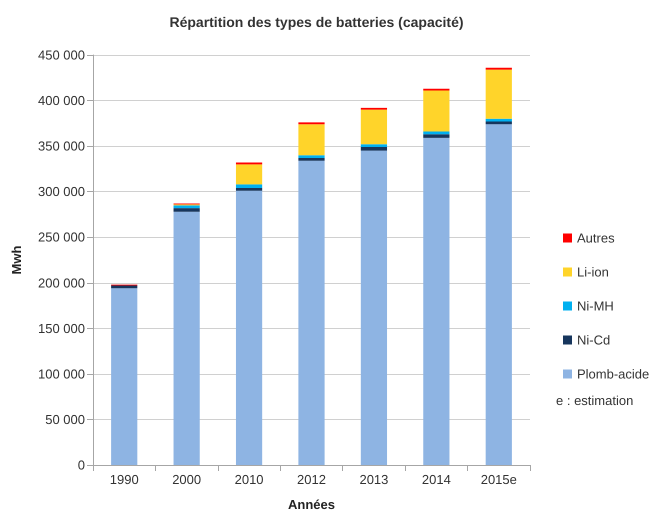 The width and height of the screenshot is (657, 517). What do you see at coordinates (498, 479) in the screenshot?
I see `x-tick-label: 2015e` at bounding box center [498, 479].